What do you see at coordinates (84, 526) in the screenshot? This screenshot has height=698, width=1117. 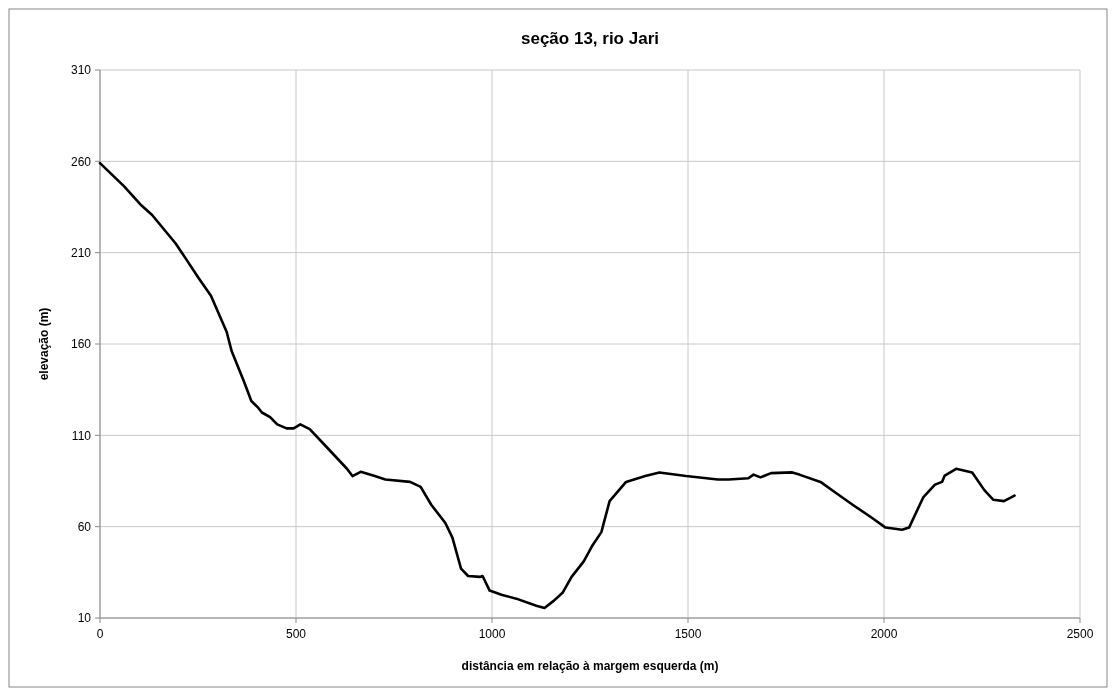 I see `y-tick-label: 60` at bounding box center [84, 526].